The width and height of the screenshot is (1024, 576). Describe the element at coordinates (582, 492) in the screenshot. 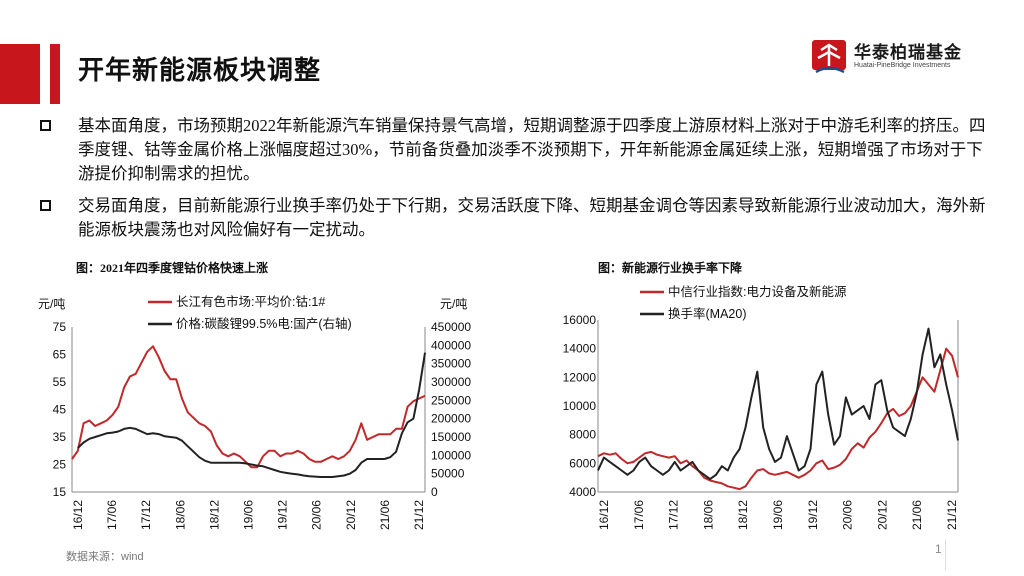

I see `y-left-tick-label: 4000` at that location.